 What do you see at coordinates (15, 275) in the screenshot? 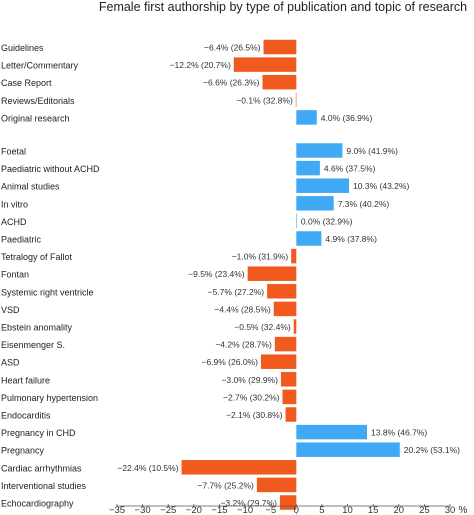
I see `category-label: Fontan` at bounding box center [15, 275].